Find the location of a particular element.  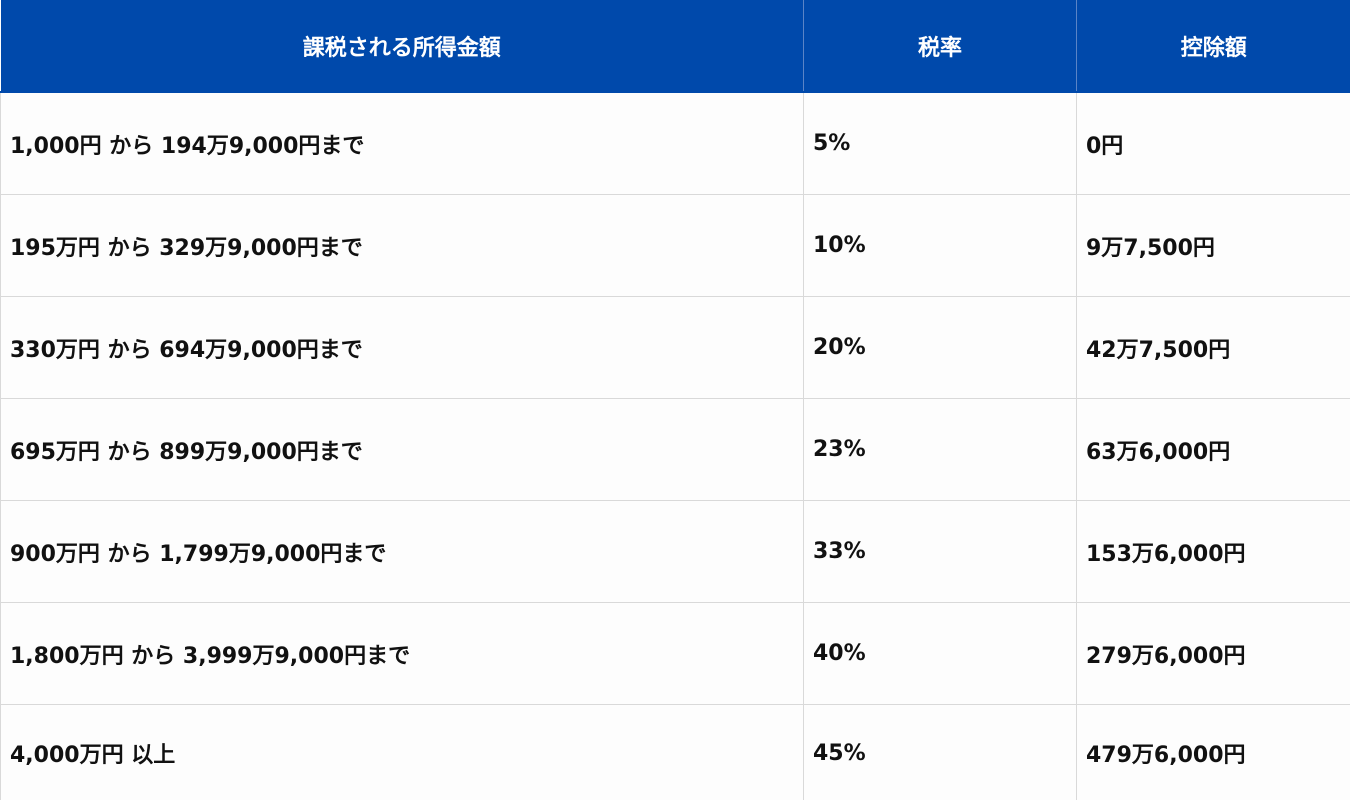

cell-tax-rate: 40% is located at coordinates (940, 653).